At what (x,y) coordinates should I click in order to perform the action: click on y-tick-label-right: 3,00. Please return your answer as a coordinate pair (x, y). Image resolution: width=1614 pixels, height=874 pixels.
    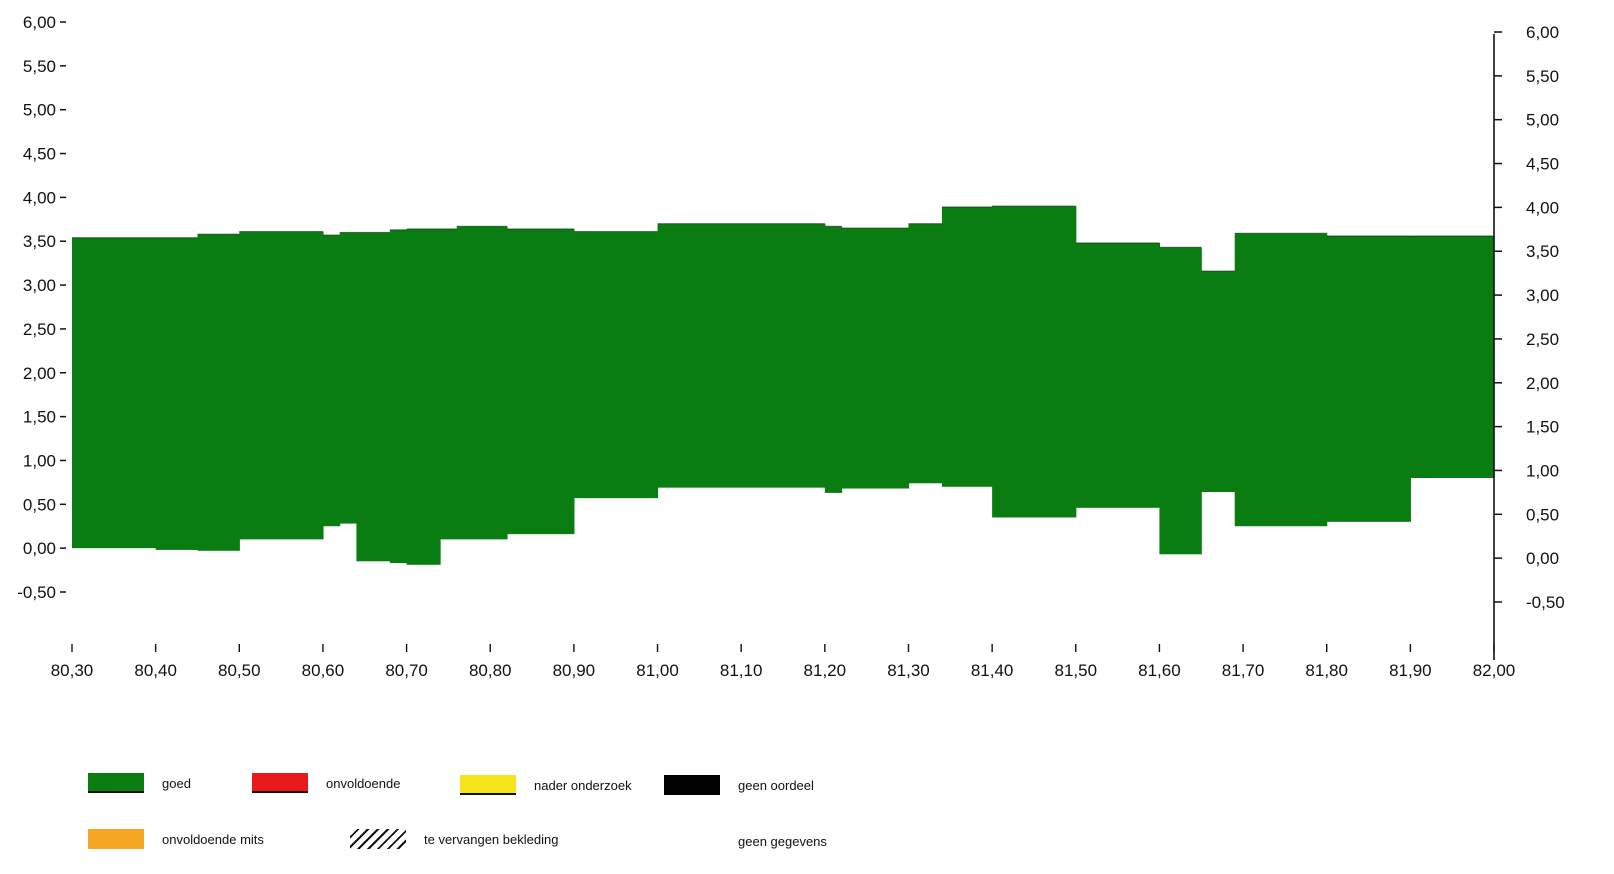
    Looking at the image, I should click on (1542, 295).